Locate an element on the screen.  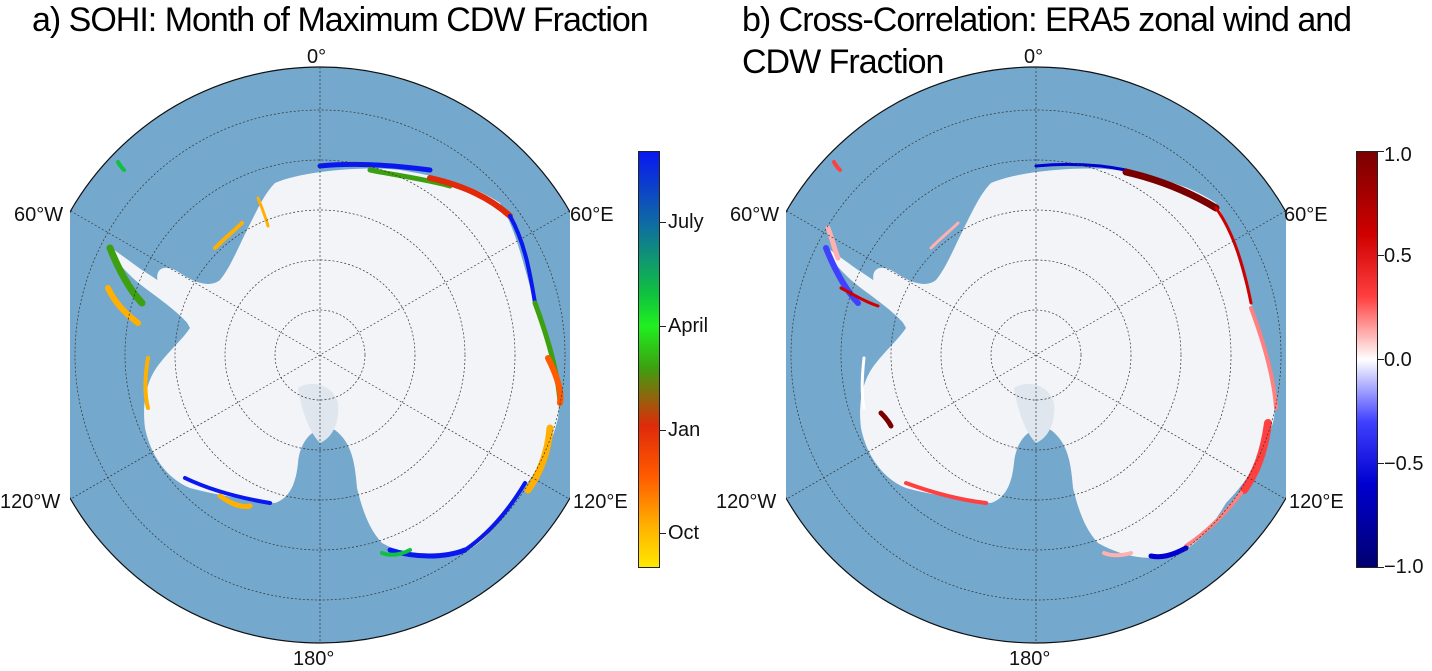
panel-b-title-line2: CDW Fraction is located at coordinates (843, 62).